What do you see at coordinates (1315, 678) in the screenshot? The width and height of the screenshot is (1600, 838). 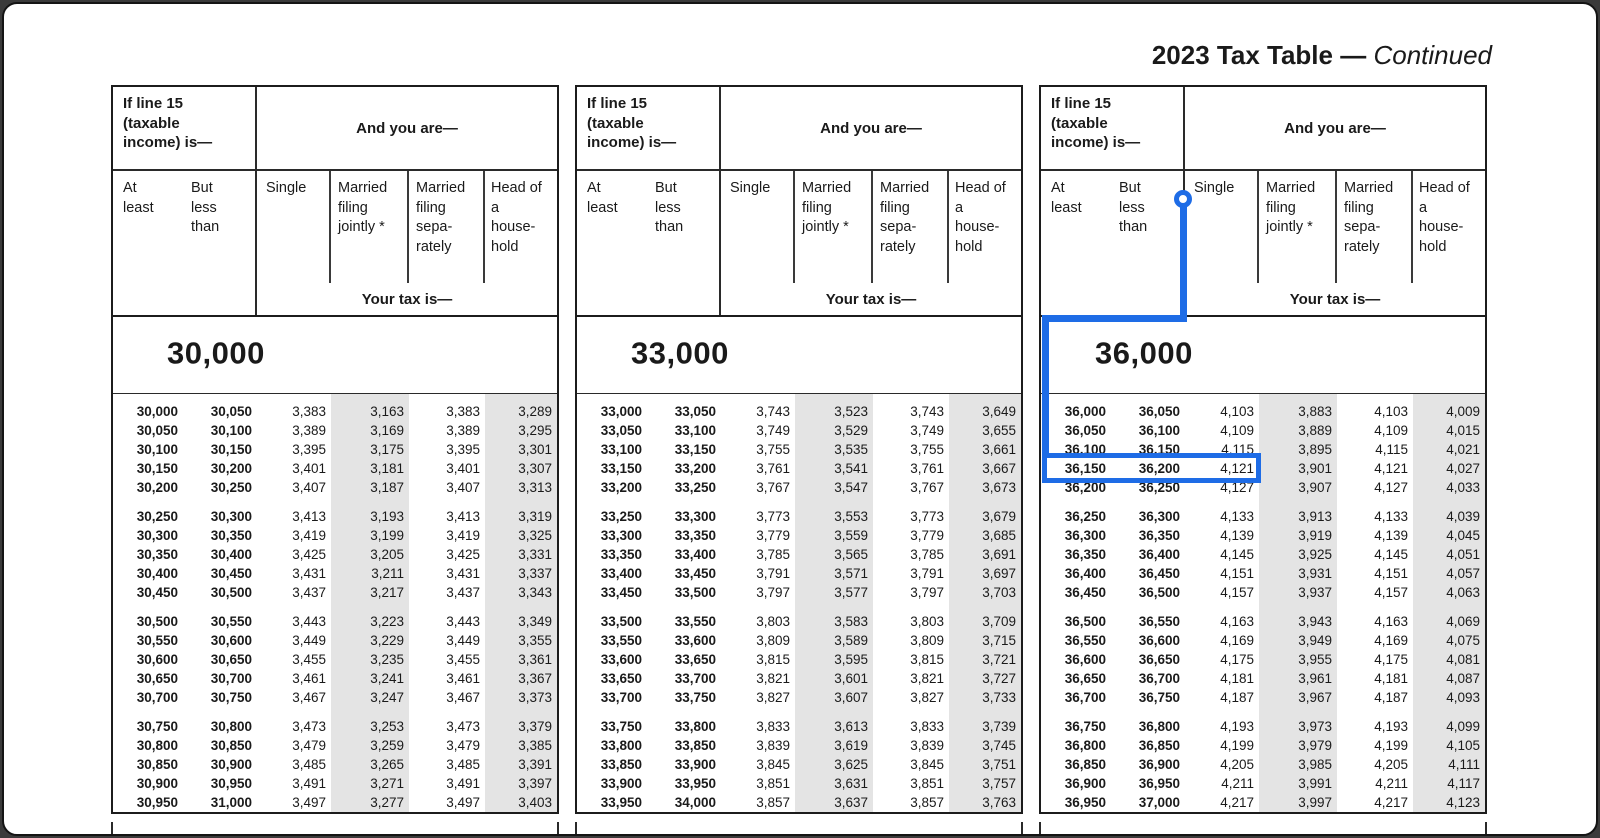 I see `tax-married-jointly-cell: 3,961` at bounding box center [1315, 678].